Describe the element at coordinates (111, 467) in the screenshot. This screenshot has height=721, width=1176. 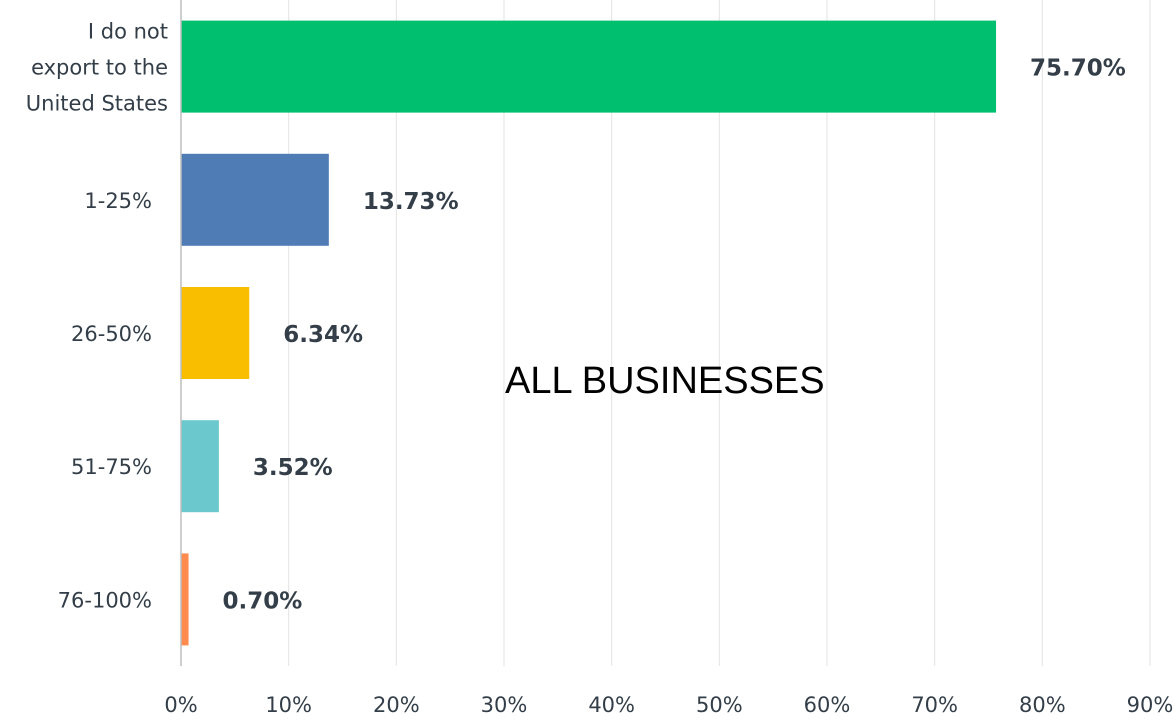
I see `category-label: 51-75%` at that location.